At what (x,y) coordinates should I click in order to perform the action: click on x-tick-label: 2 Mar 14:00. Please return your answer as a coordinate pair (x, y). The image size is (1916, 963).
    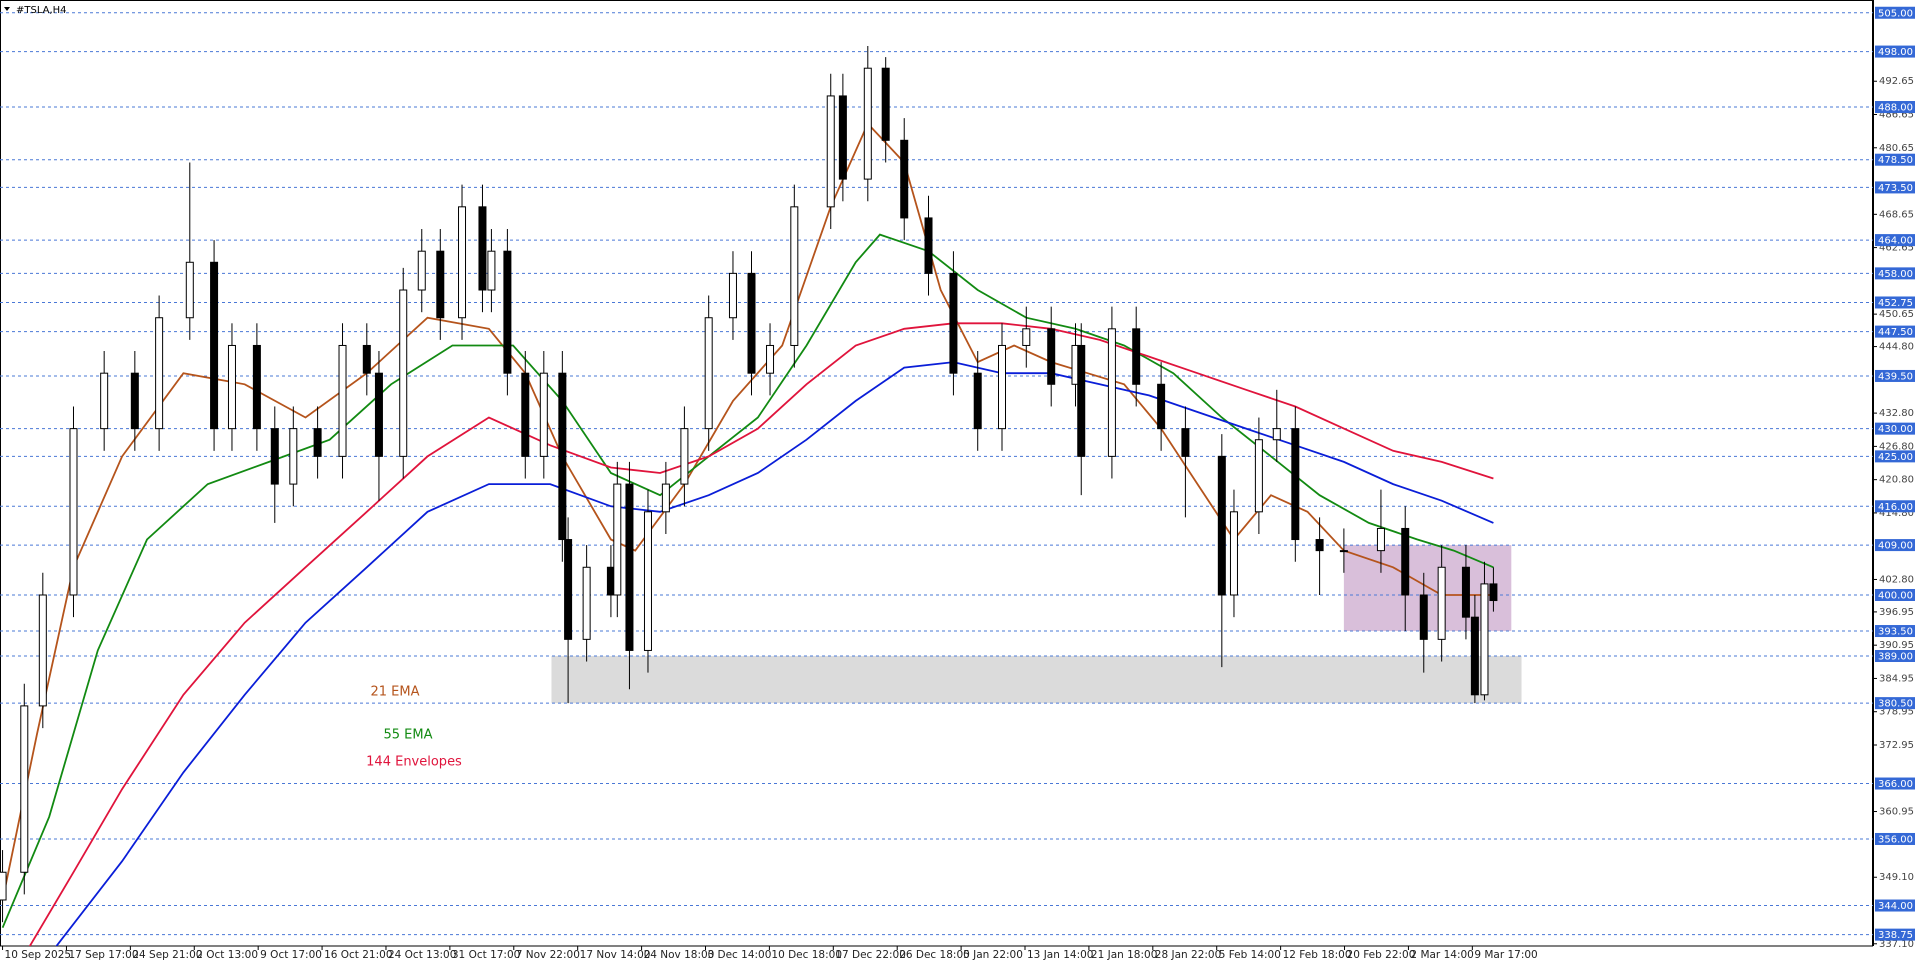
    Looking at the image, I should click on (1441, 955).